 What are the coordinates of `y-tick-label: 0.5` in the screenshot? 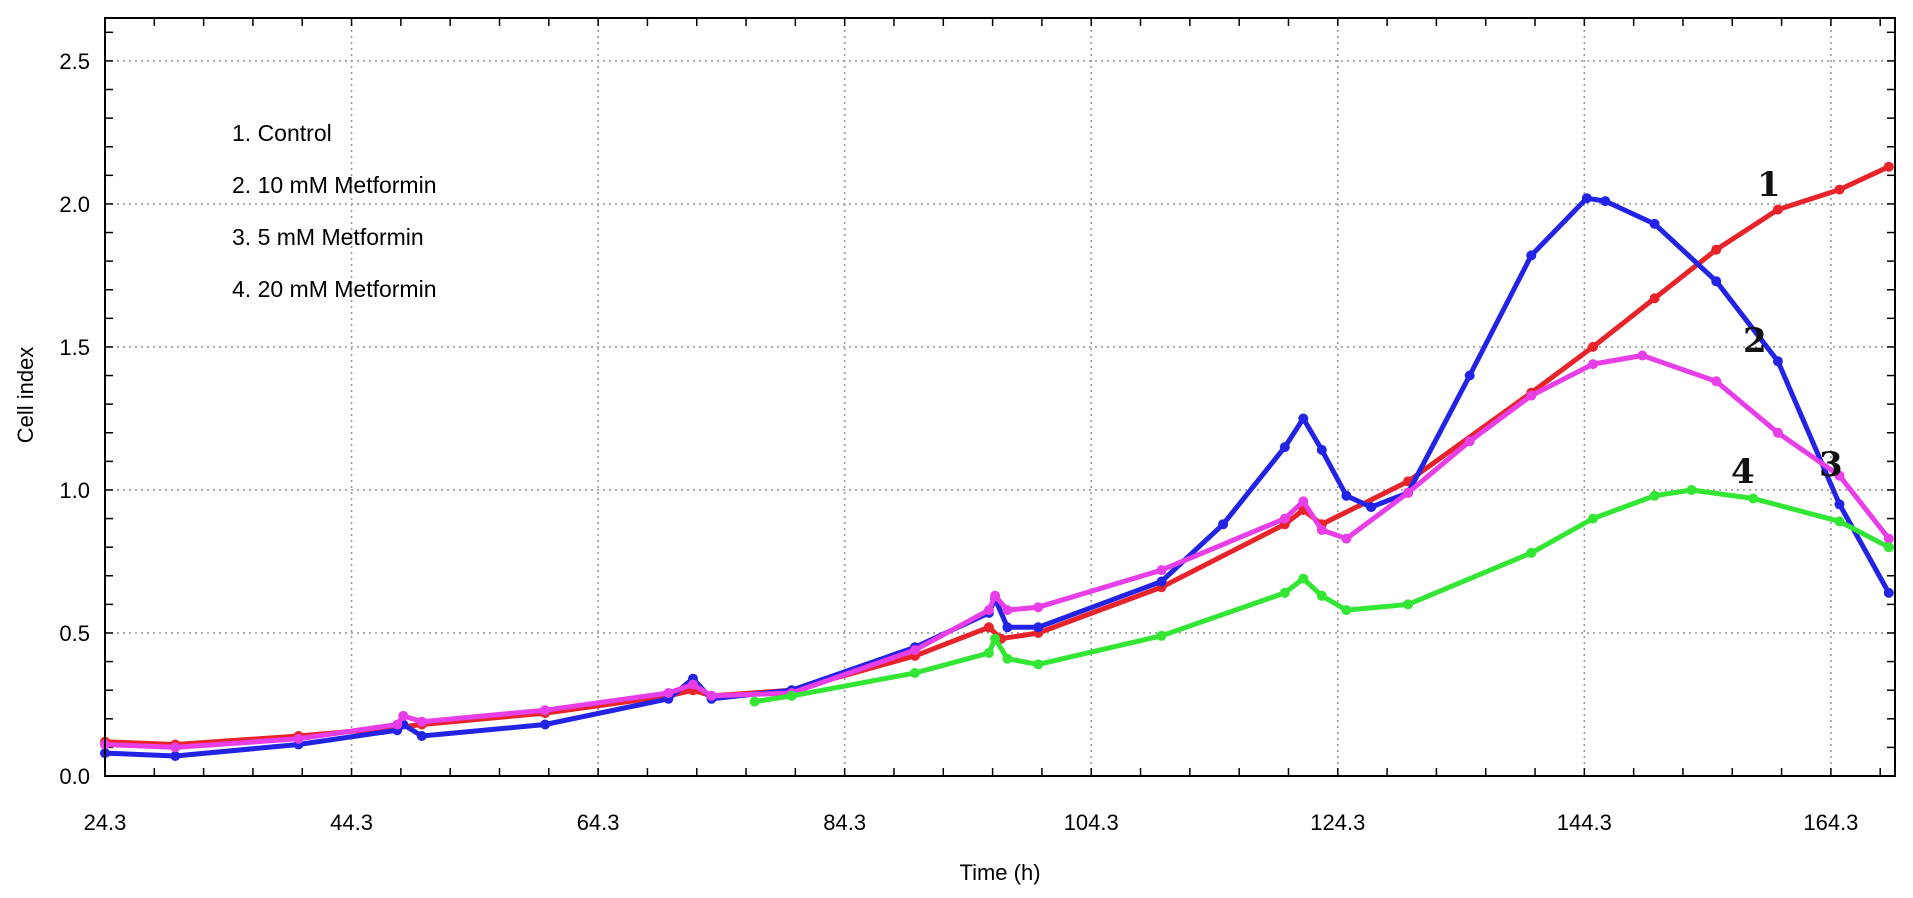 It's located at (74, 633).